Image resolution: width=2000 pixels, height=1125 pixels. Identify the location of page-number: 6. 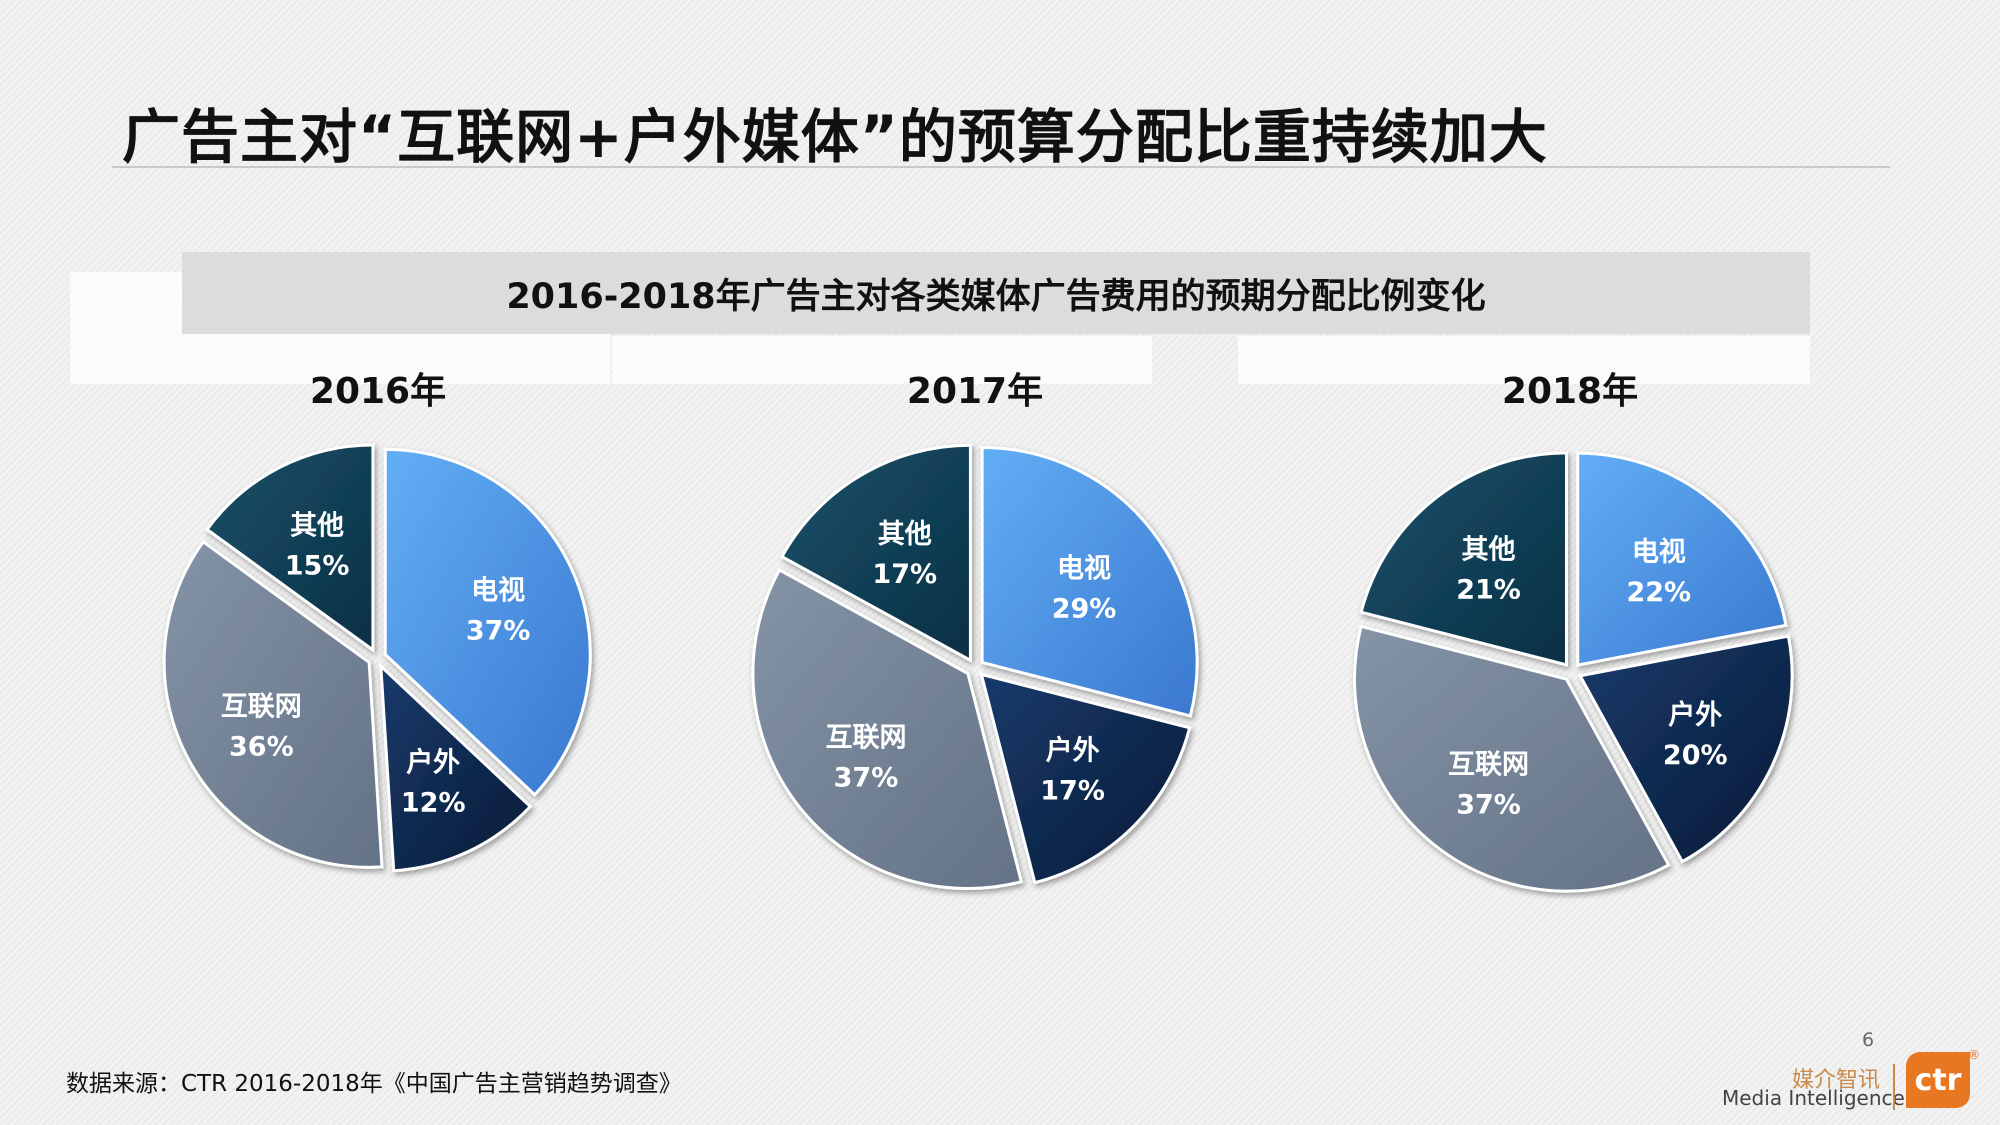
(1868, 1040).